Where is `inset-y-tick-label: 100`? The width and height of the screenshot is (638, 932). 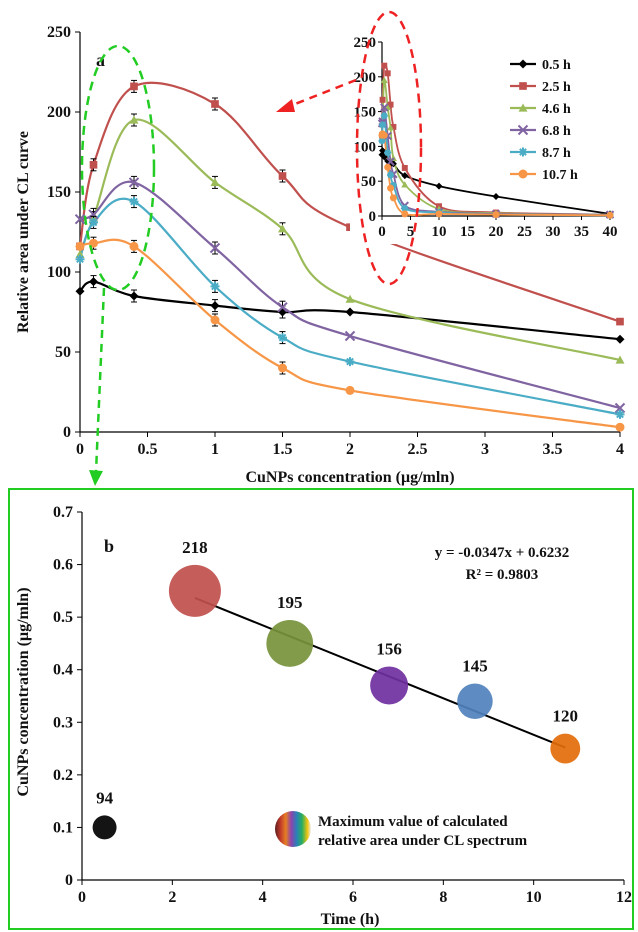 inset-y-tick-label: 100 is located at coordinates (365, 147).